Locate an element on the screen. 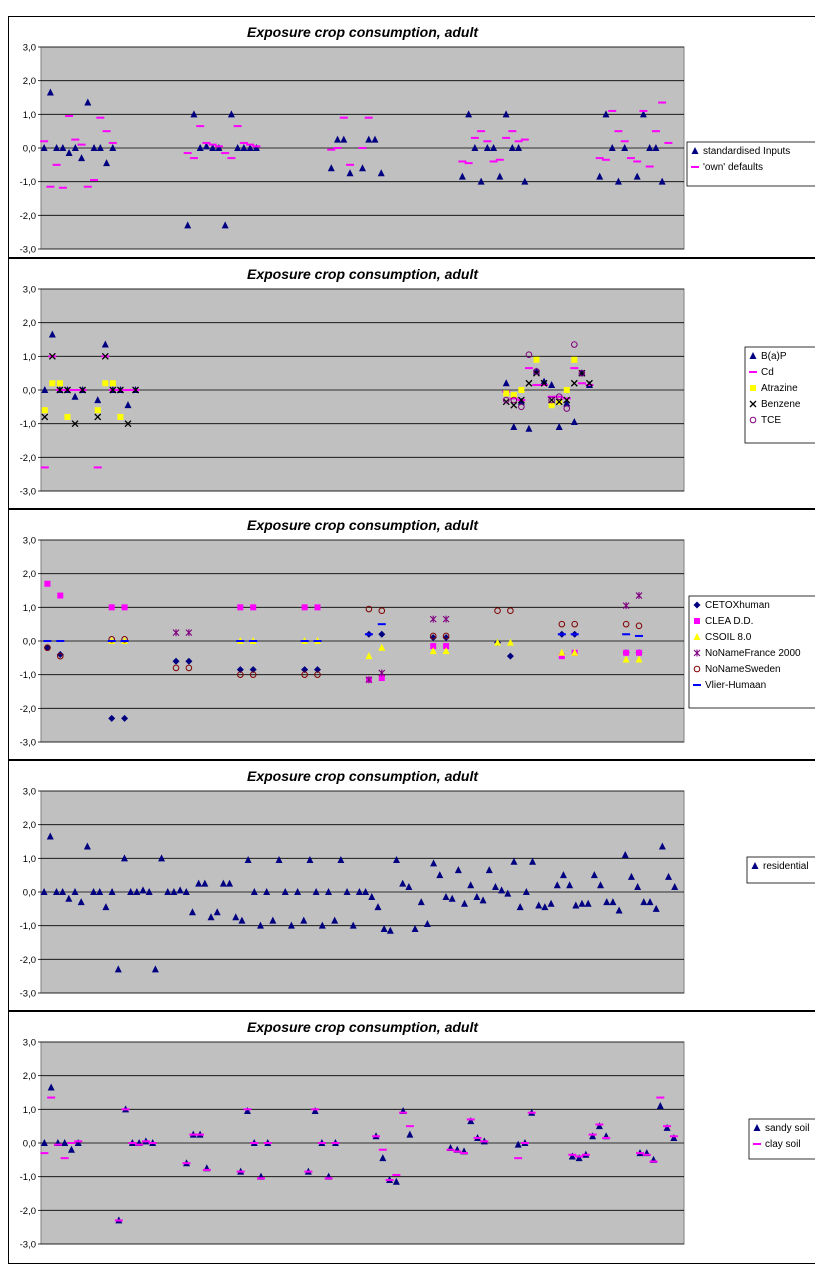  legend: residential is located at coordinates (780, 870).